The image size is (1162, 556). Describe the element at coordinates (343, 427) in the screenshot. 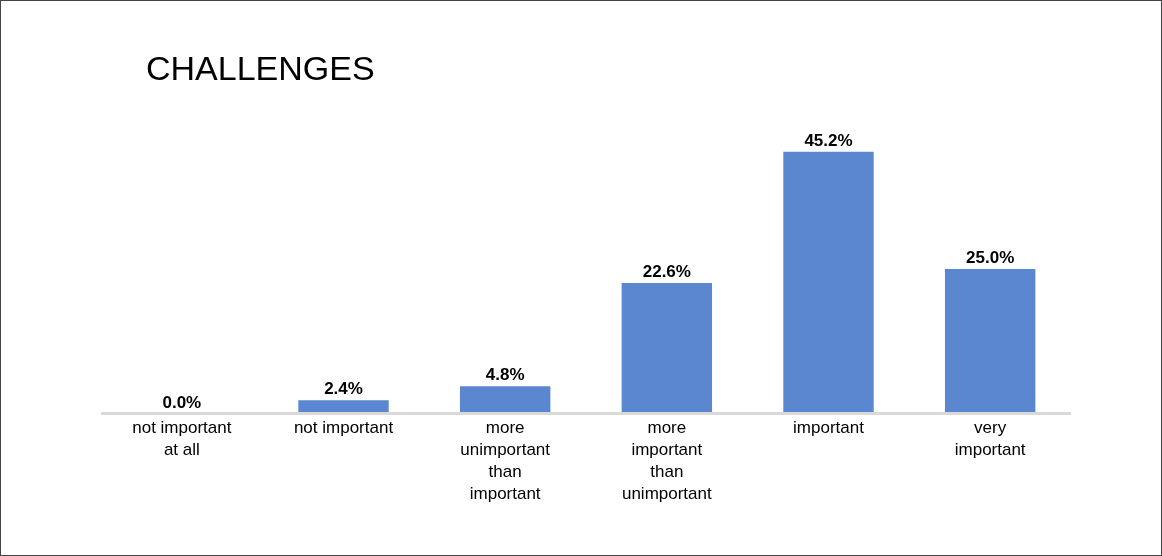

I see `x-tick-label: not important` at that location.